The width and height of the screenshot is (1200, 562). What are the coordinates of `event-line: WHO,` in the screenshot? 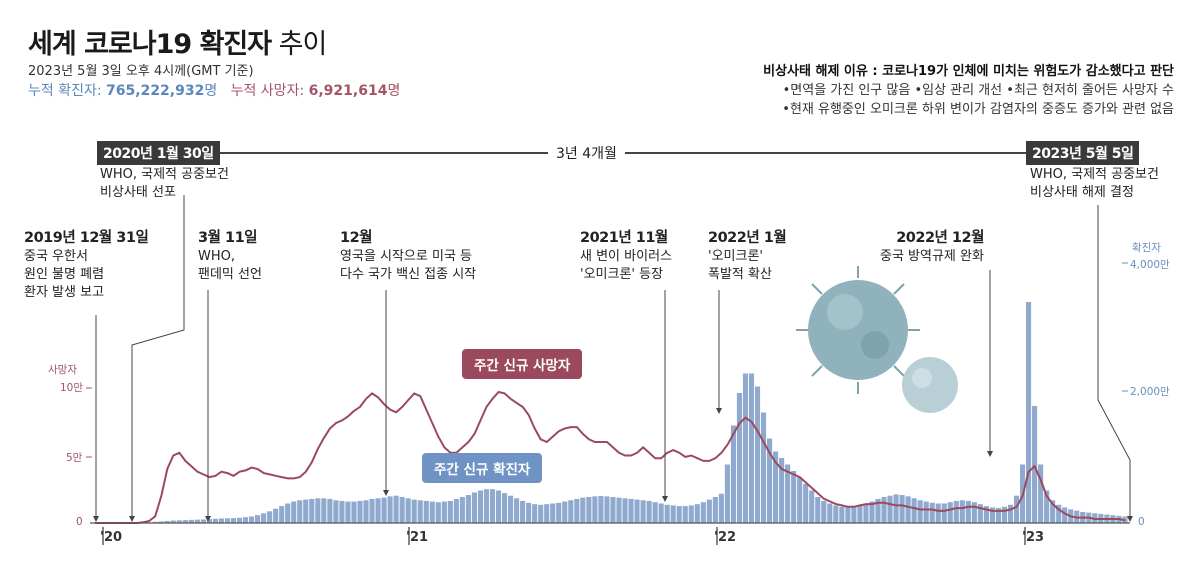 It's located at (216, 256).